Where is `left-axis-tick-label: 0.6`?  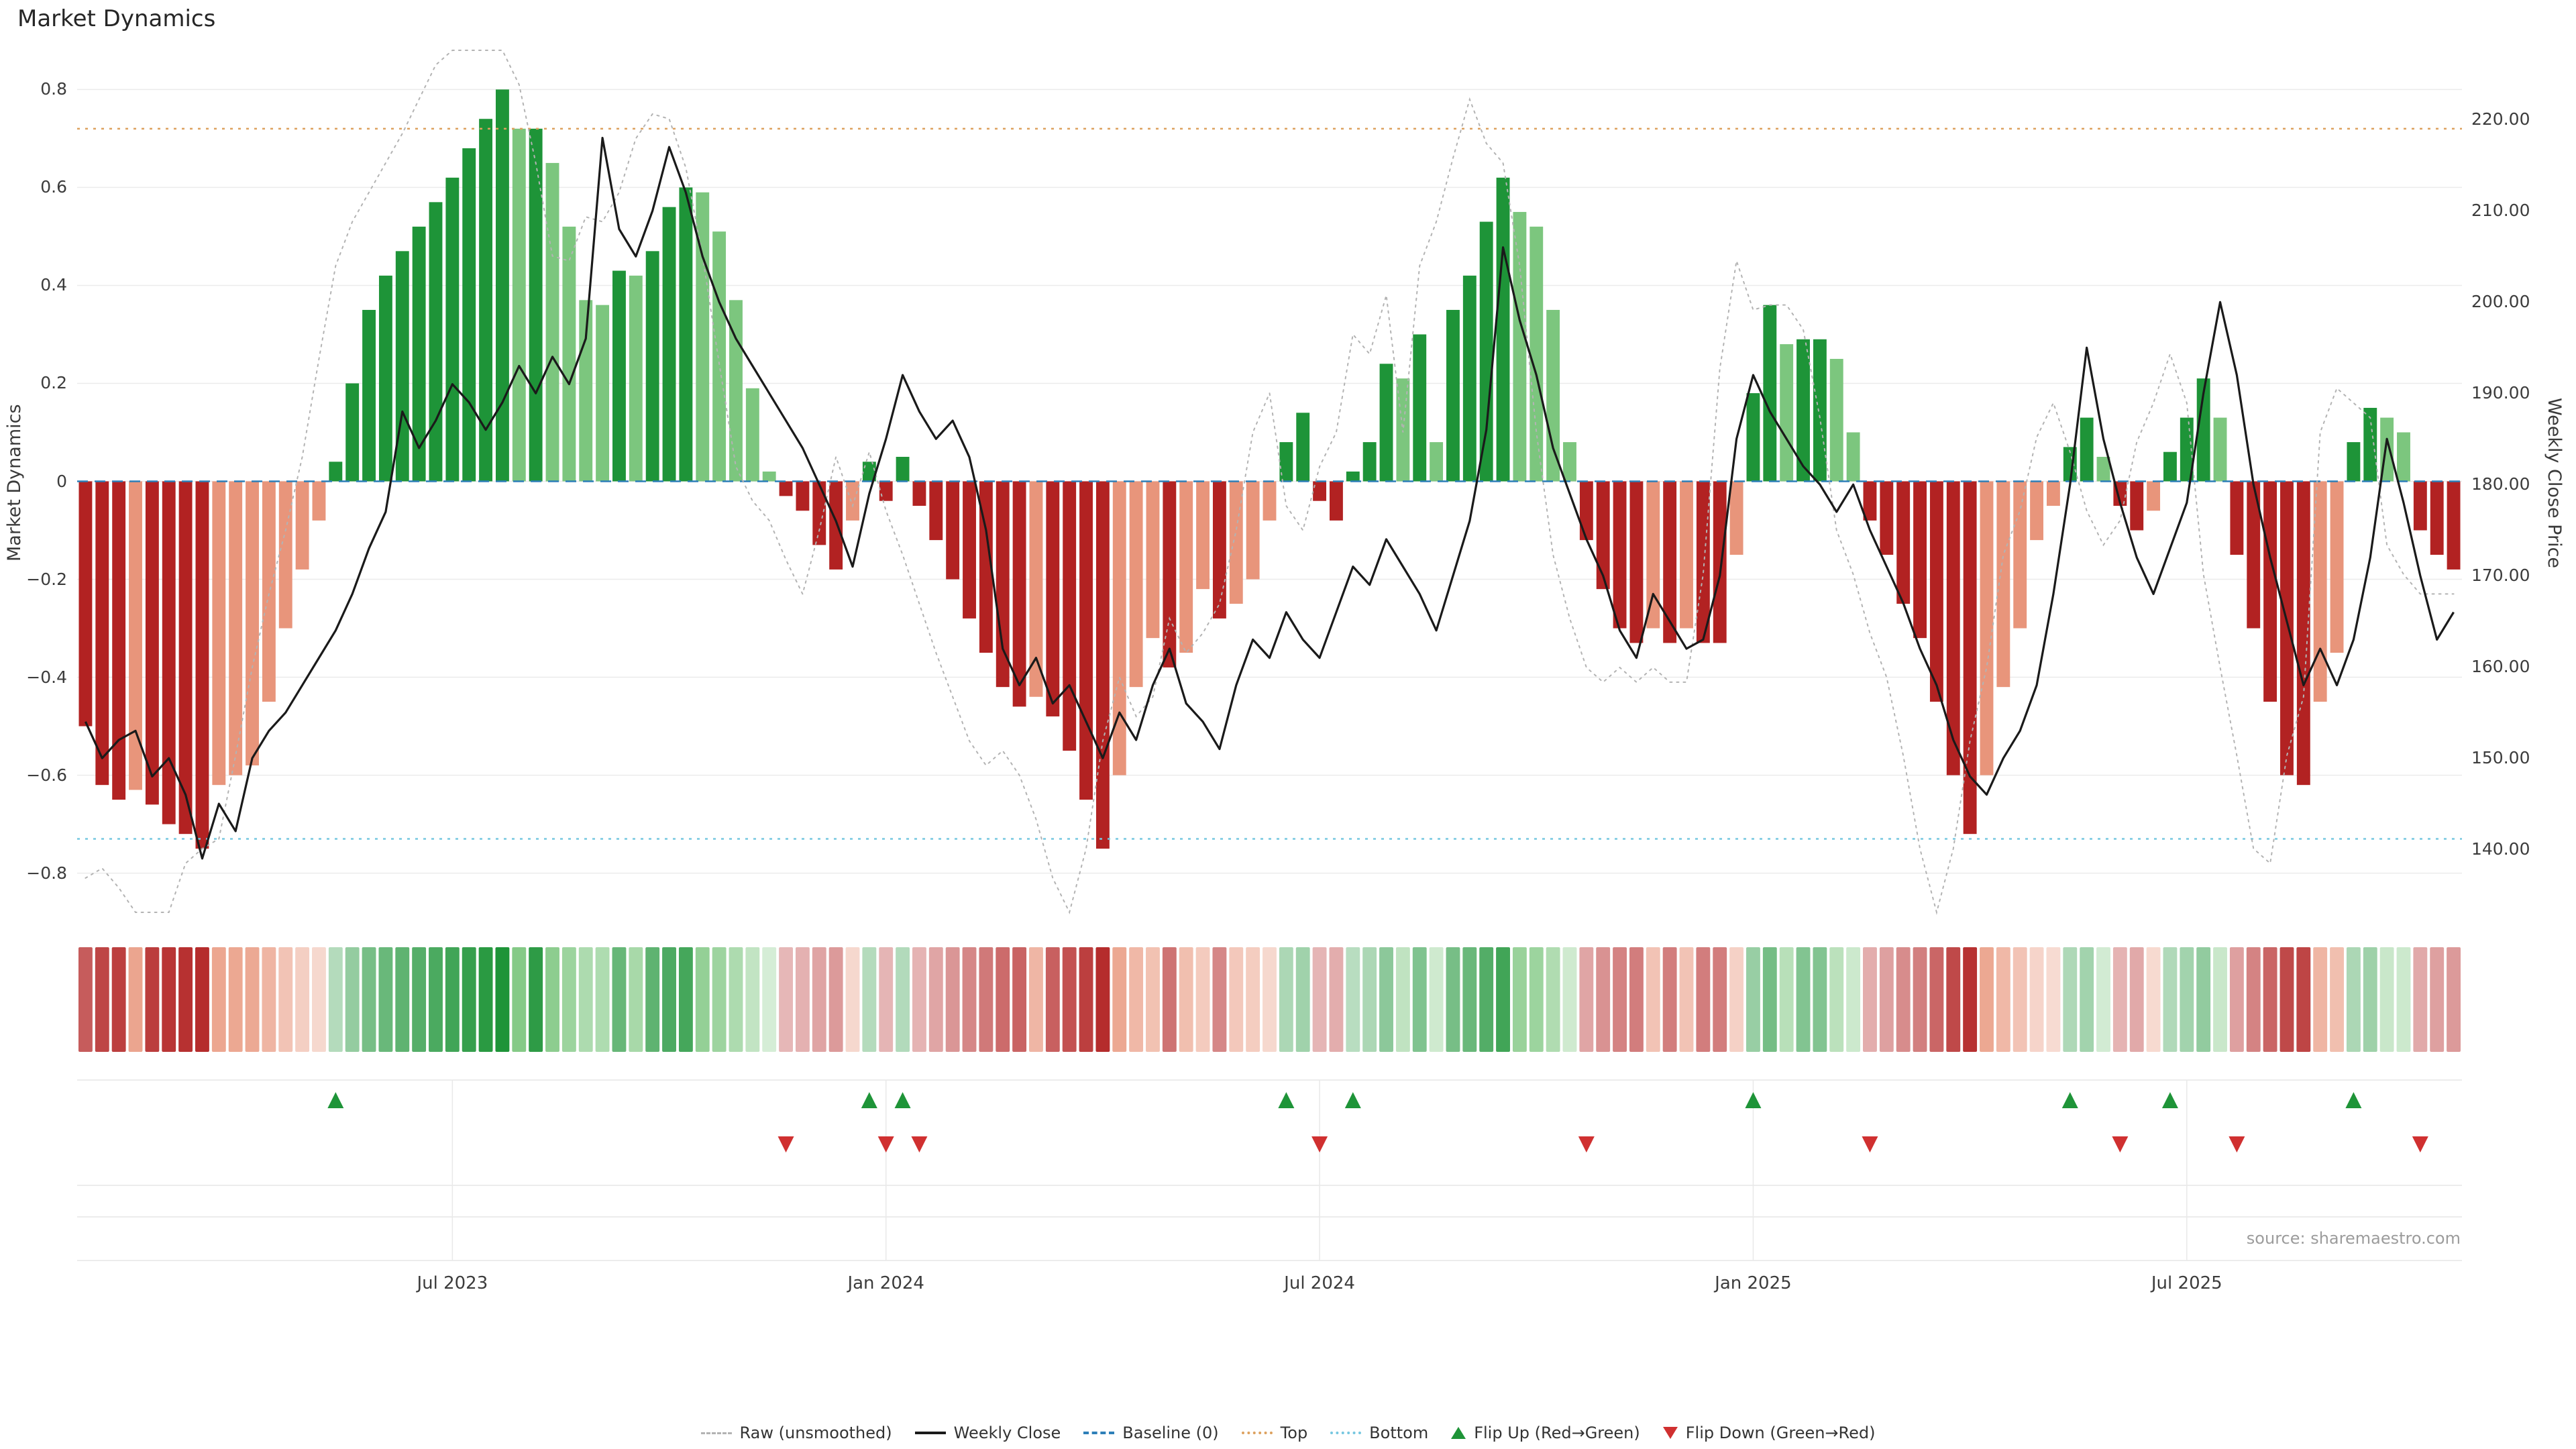 left-axis-tick-label: 0.6 is located at coordinates (53, 187).